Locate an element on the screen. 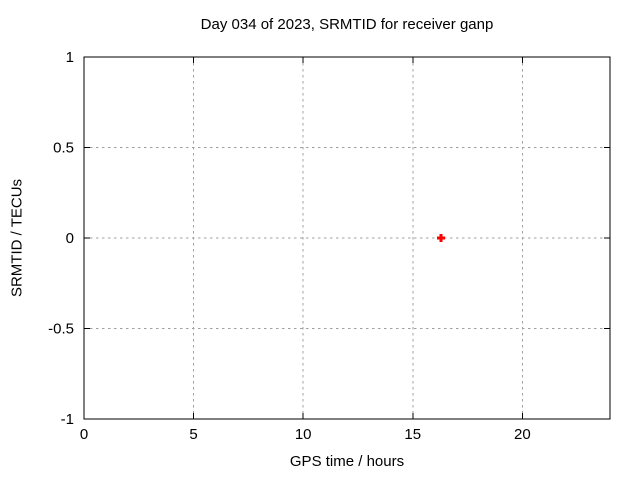 The width and height of the screenshot is (640, 480). x-axis-label: GPS time / hours is located at coordinates (347, 461).